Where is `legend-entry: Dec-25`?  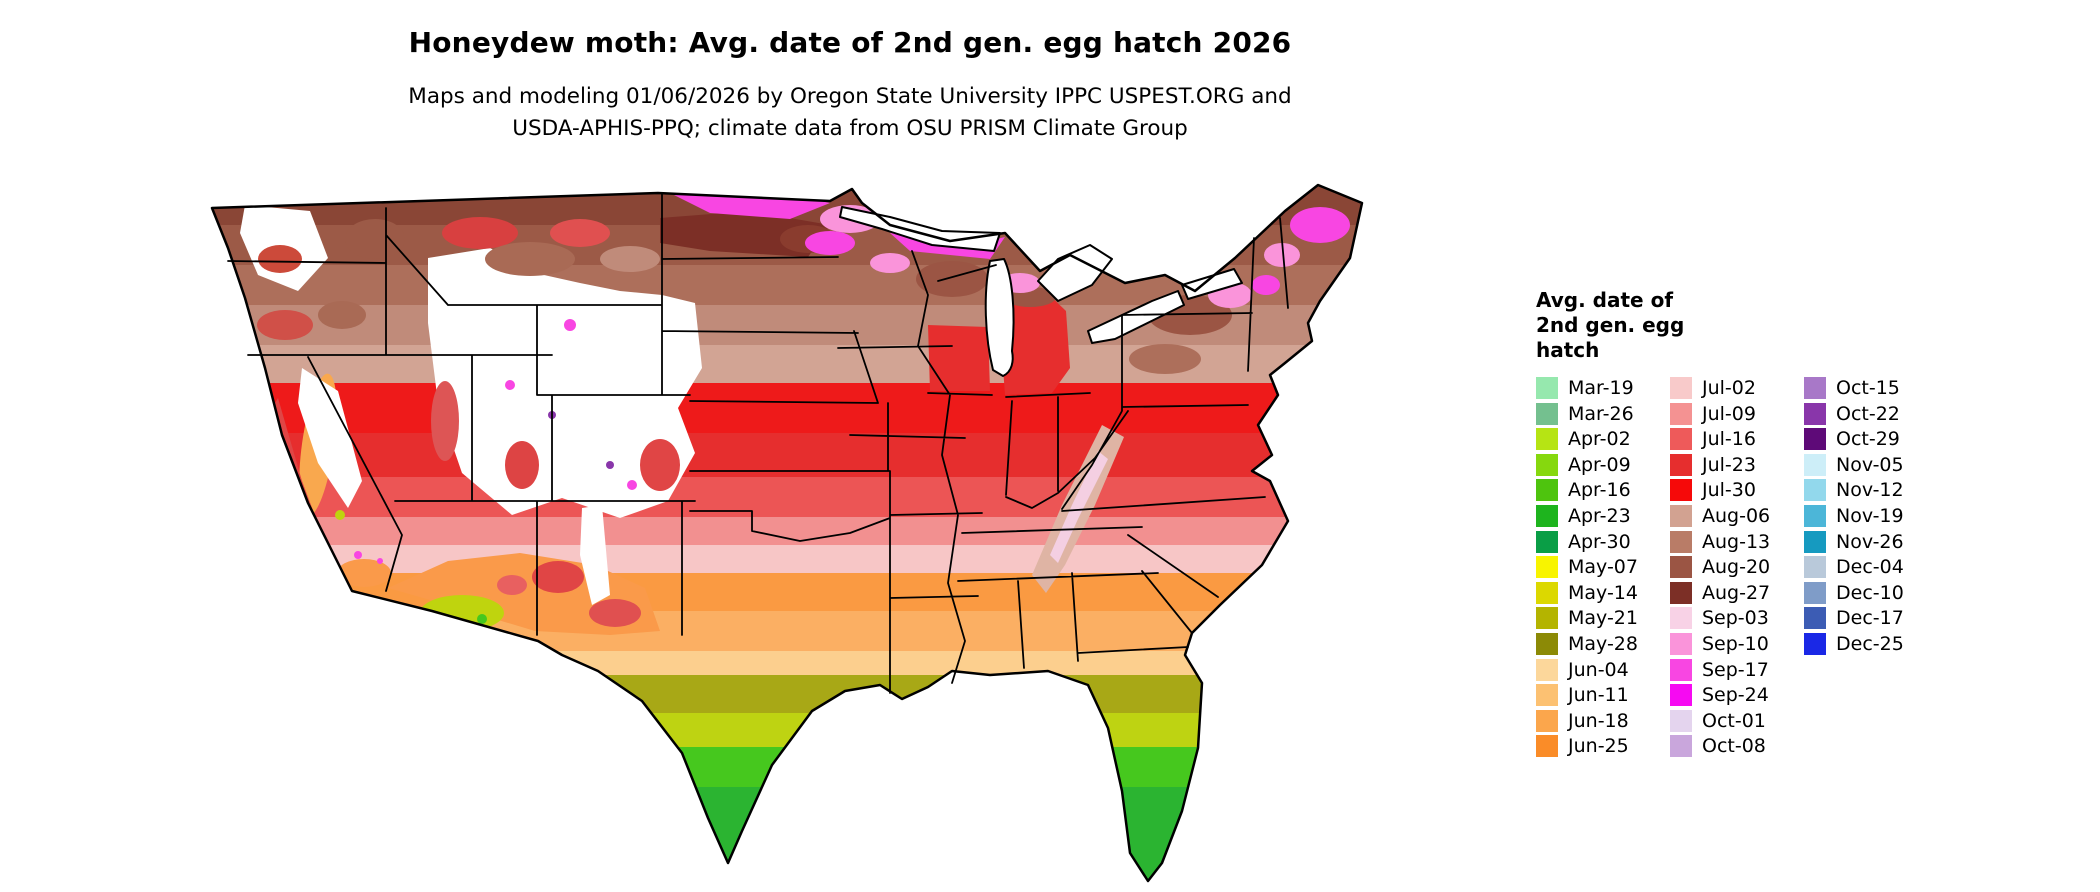 legend-entry: Dec-25 is located at coordinates (1871, 643).